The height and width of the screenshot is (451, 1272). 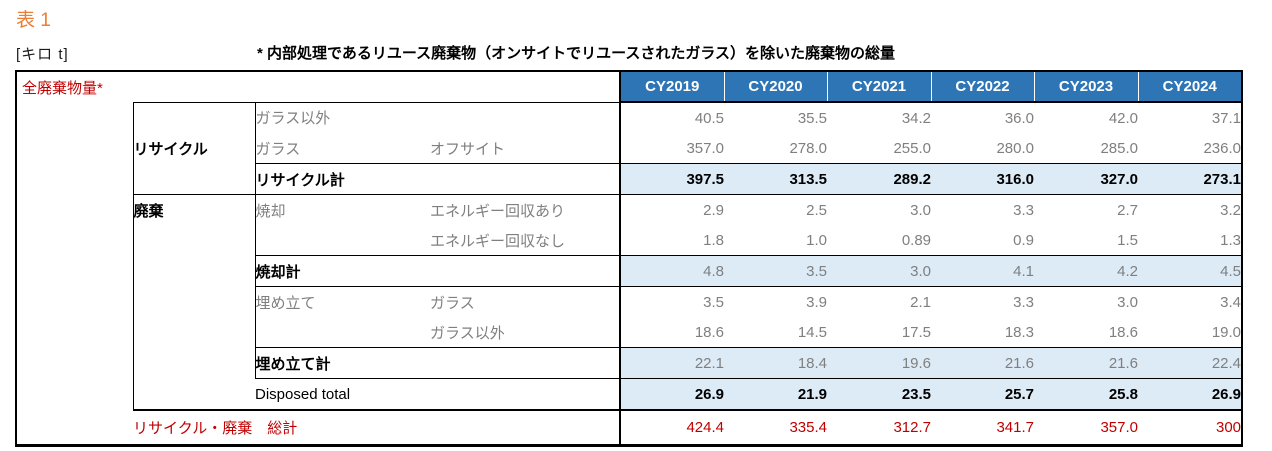 What do you see at coordinates (1190, 148) in the screenshot?
I see `value-cell: 236.0` at bounding box center [1190, 148].